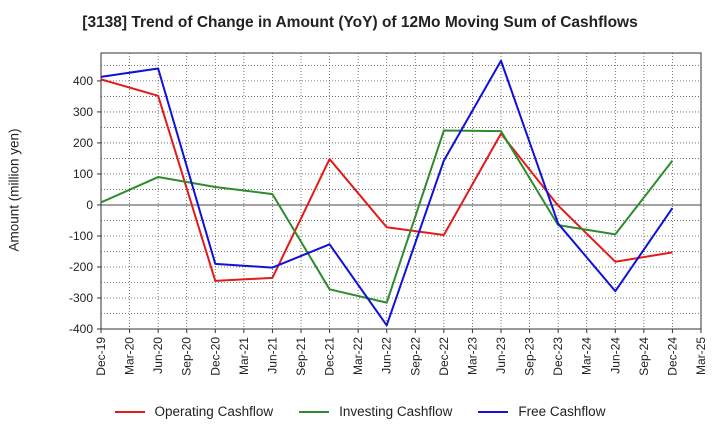 The image size is (720, 440). I want to click on y-tick-label: 100, so click(83, 174).